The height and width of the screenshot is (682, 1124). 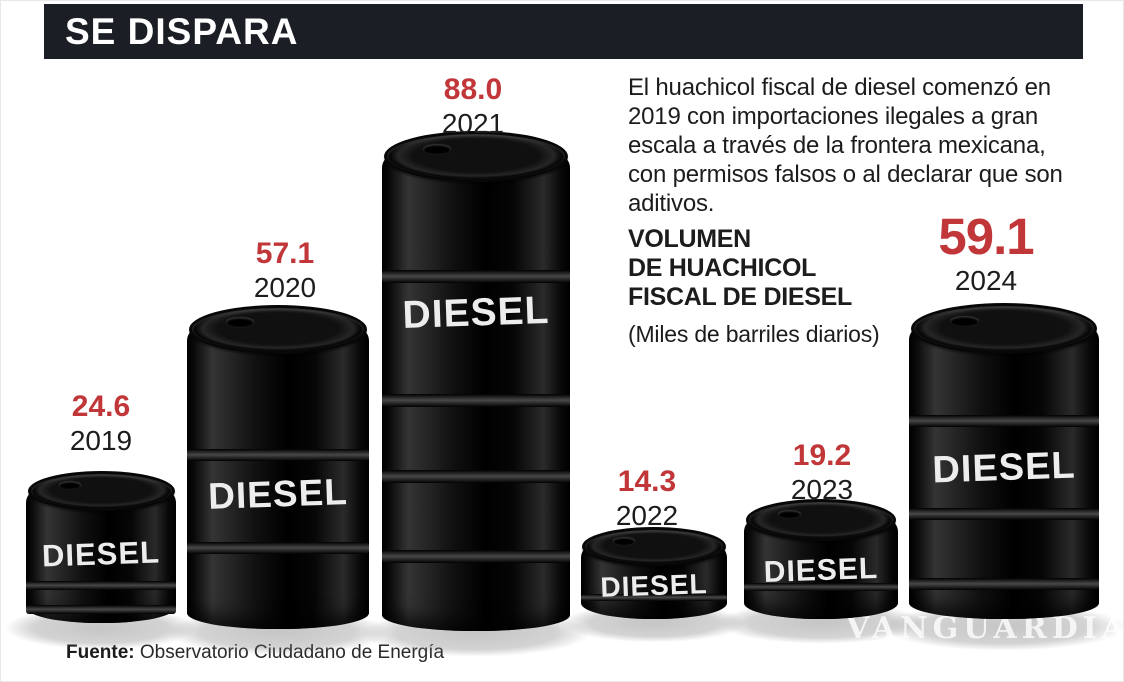 I want to click on value-label: 59.1, so click(x=986, y=236).